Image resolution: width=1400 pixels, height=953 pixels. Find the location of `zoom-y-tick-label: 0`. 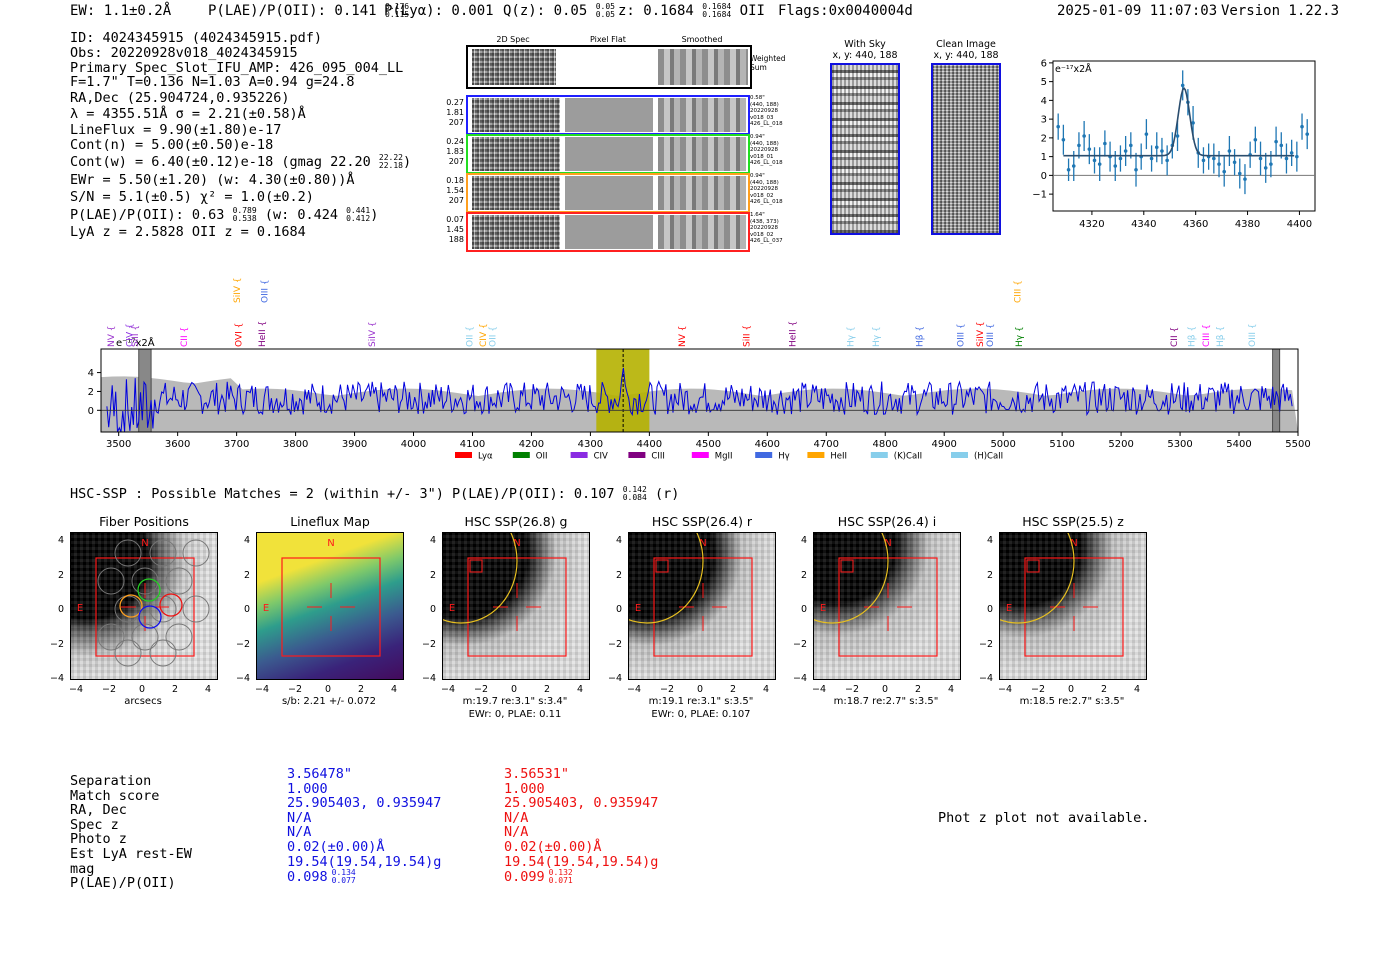

zoom-y-tick-label: 0 is located at coordinates (1044, 176).